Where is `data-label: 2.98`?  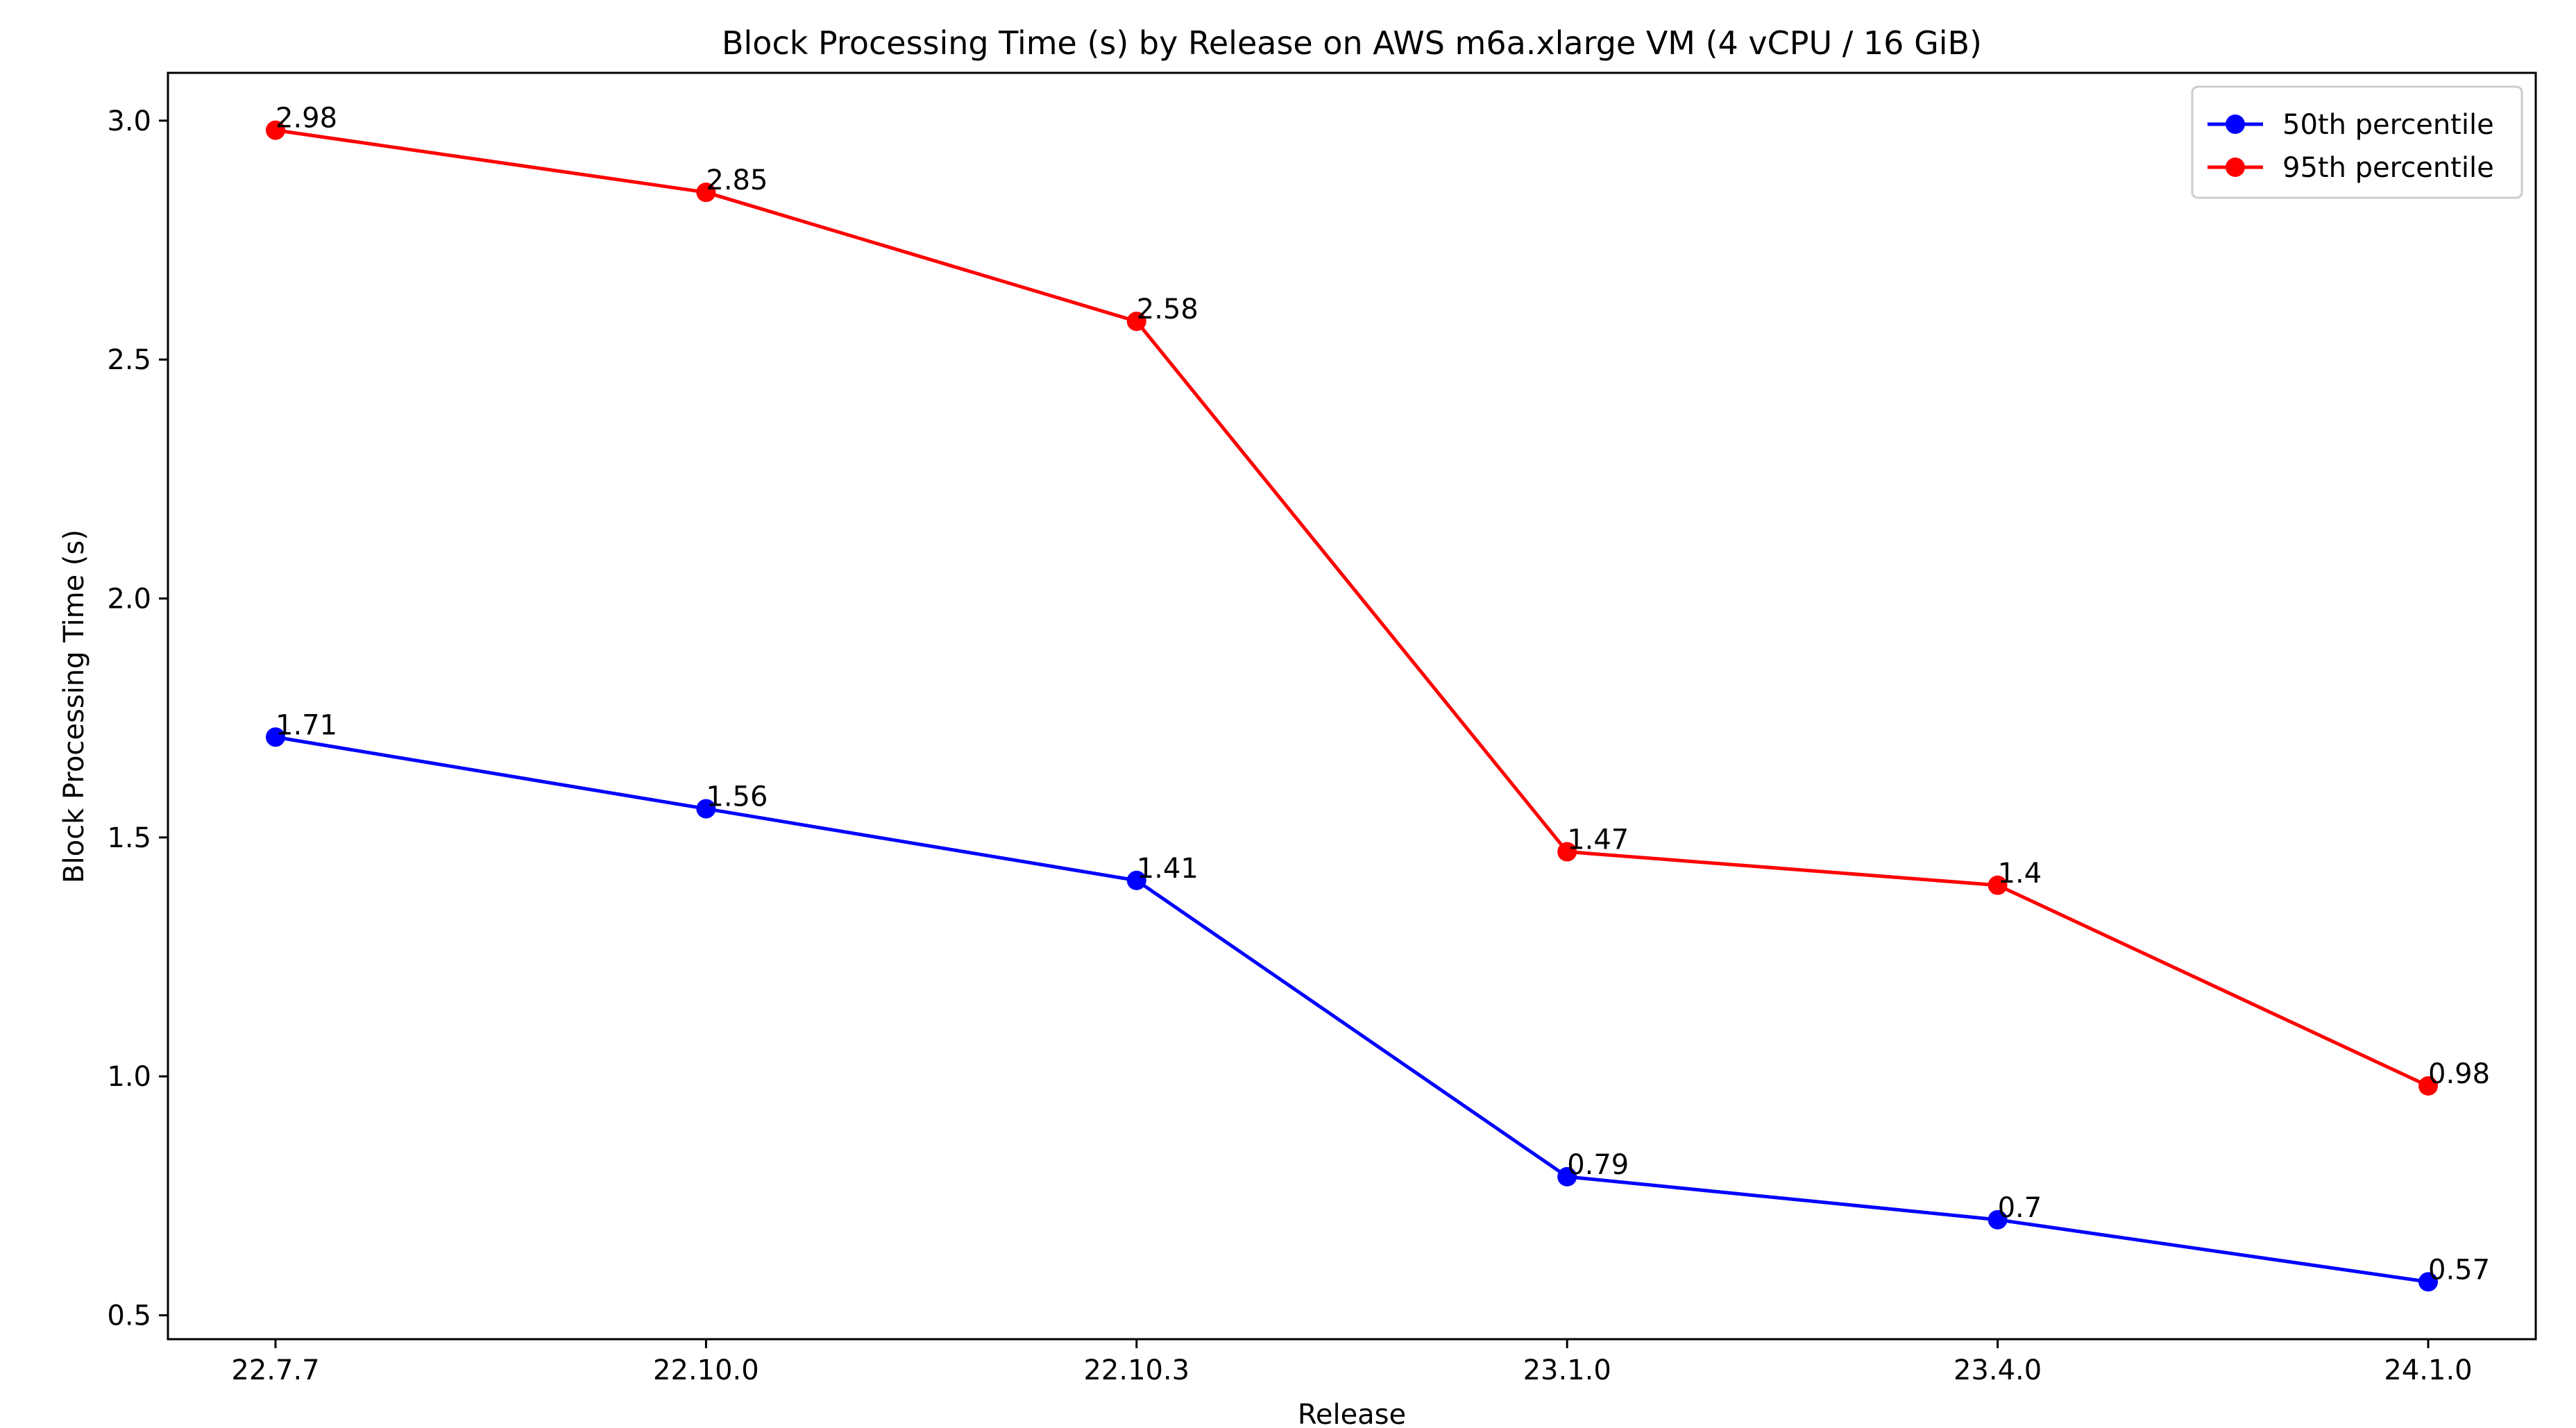 data-label: 2.98 is located at coordinates (306, 119).